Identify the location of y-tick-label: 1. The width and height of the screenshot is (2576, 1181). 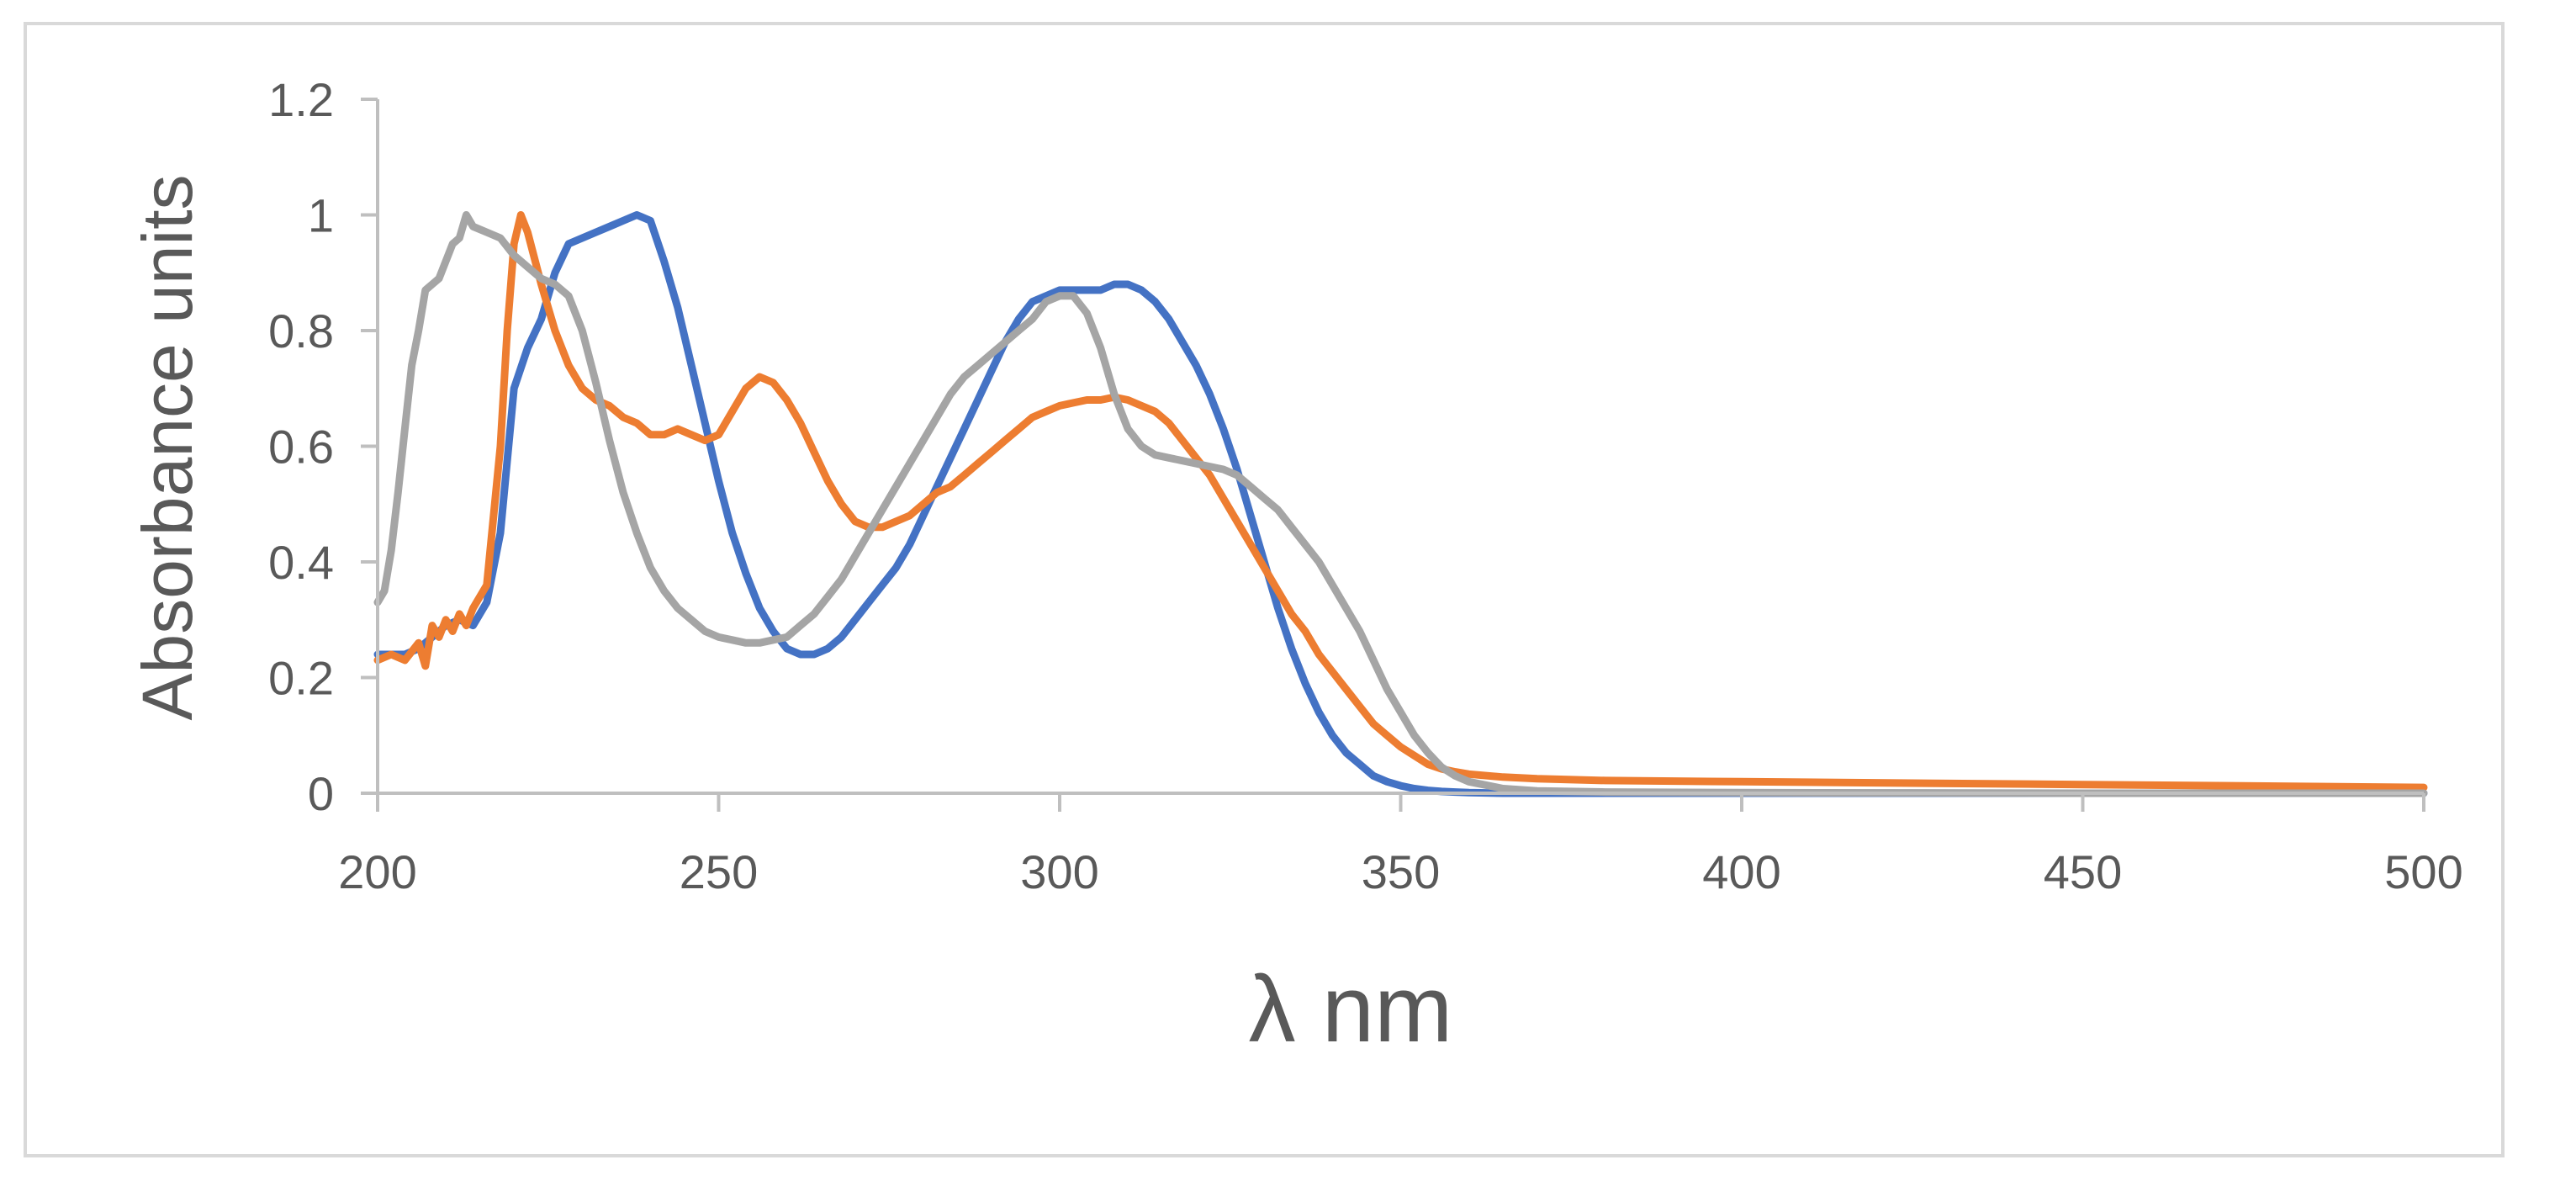
(321, 215).